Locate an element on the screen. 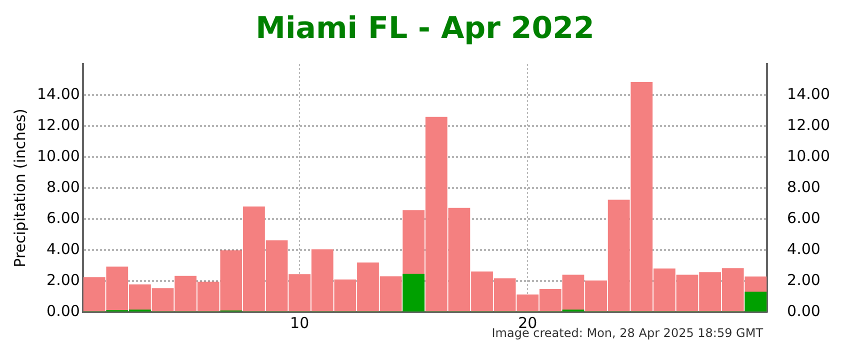 The width and height of the screenshot is (850, 350). y-tick-label: 8.00 is located at coordinates (63, 187).